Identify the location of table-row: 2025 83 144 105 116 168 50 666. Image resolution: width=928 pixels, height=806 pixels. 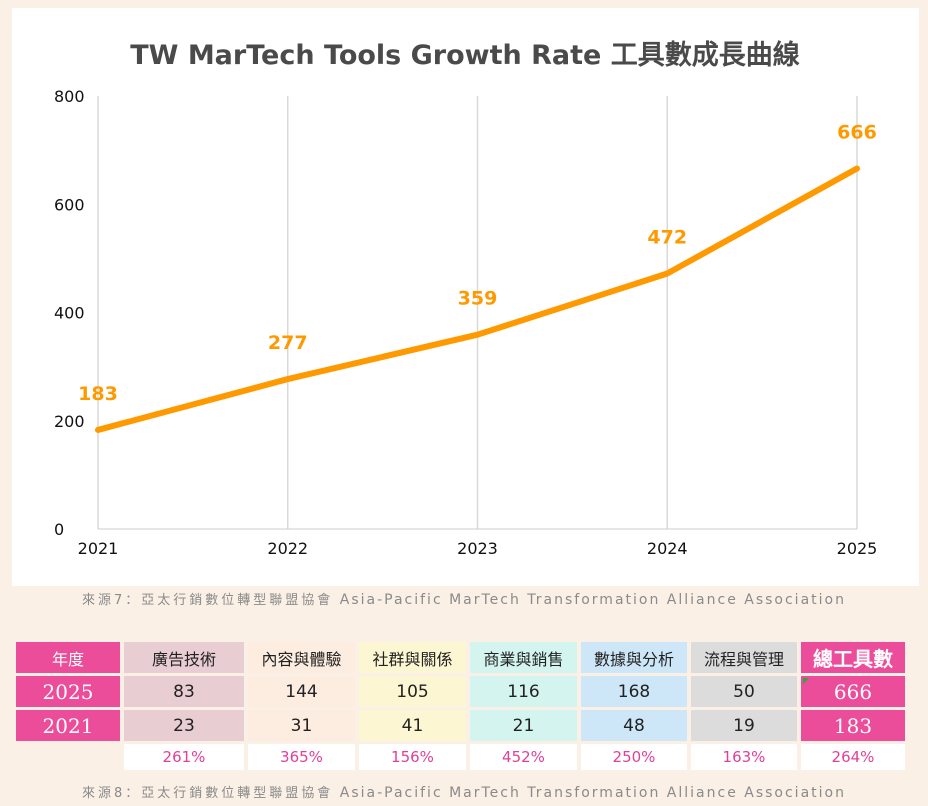
(460, 691).